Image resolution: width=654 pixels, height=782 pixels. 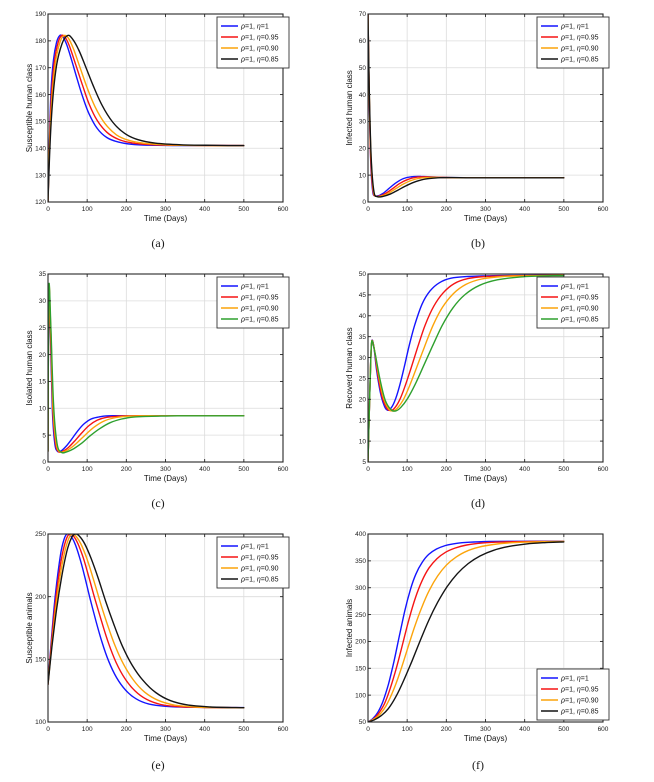 I want to click on subplot-caption-c: (c), so click(x=158, y=503).